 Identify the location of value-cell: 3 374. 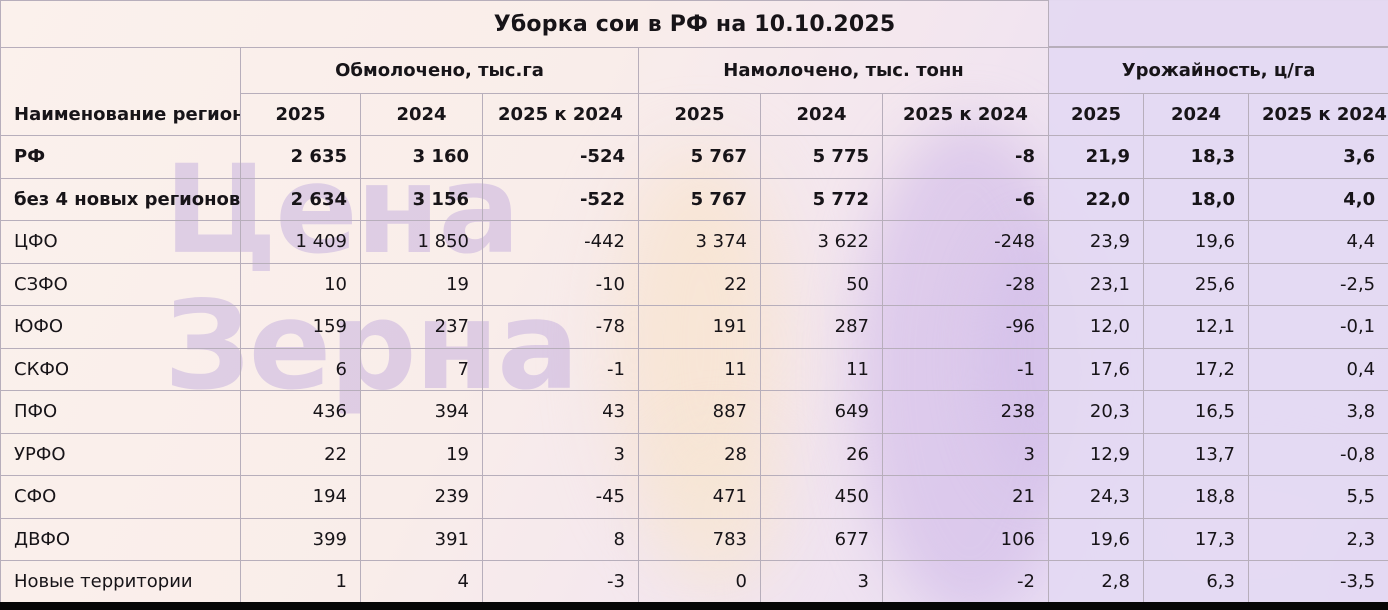
(699, 242).